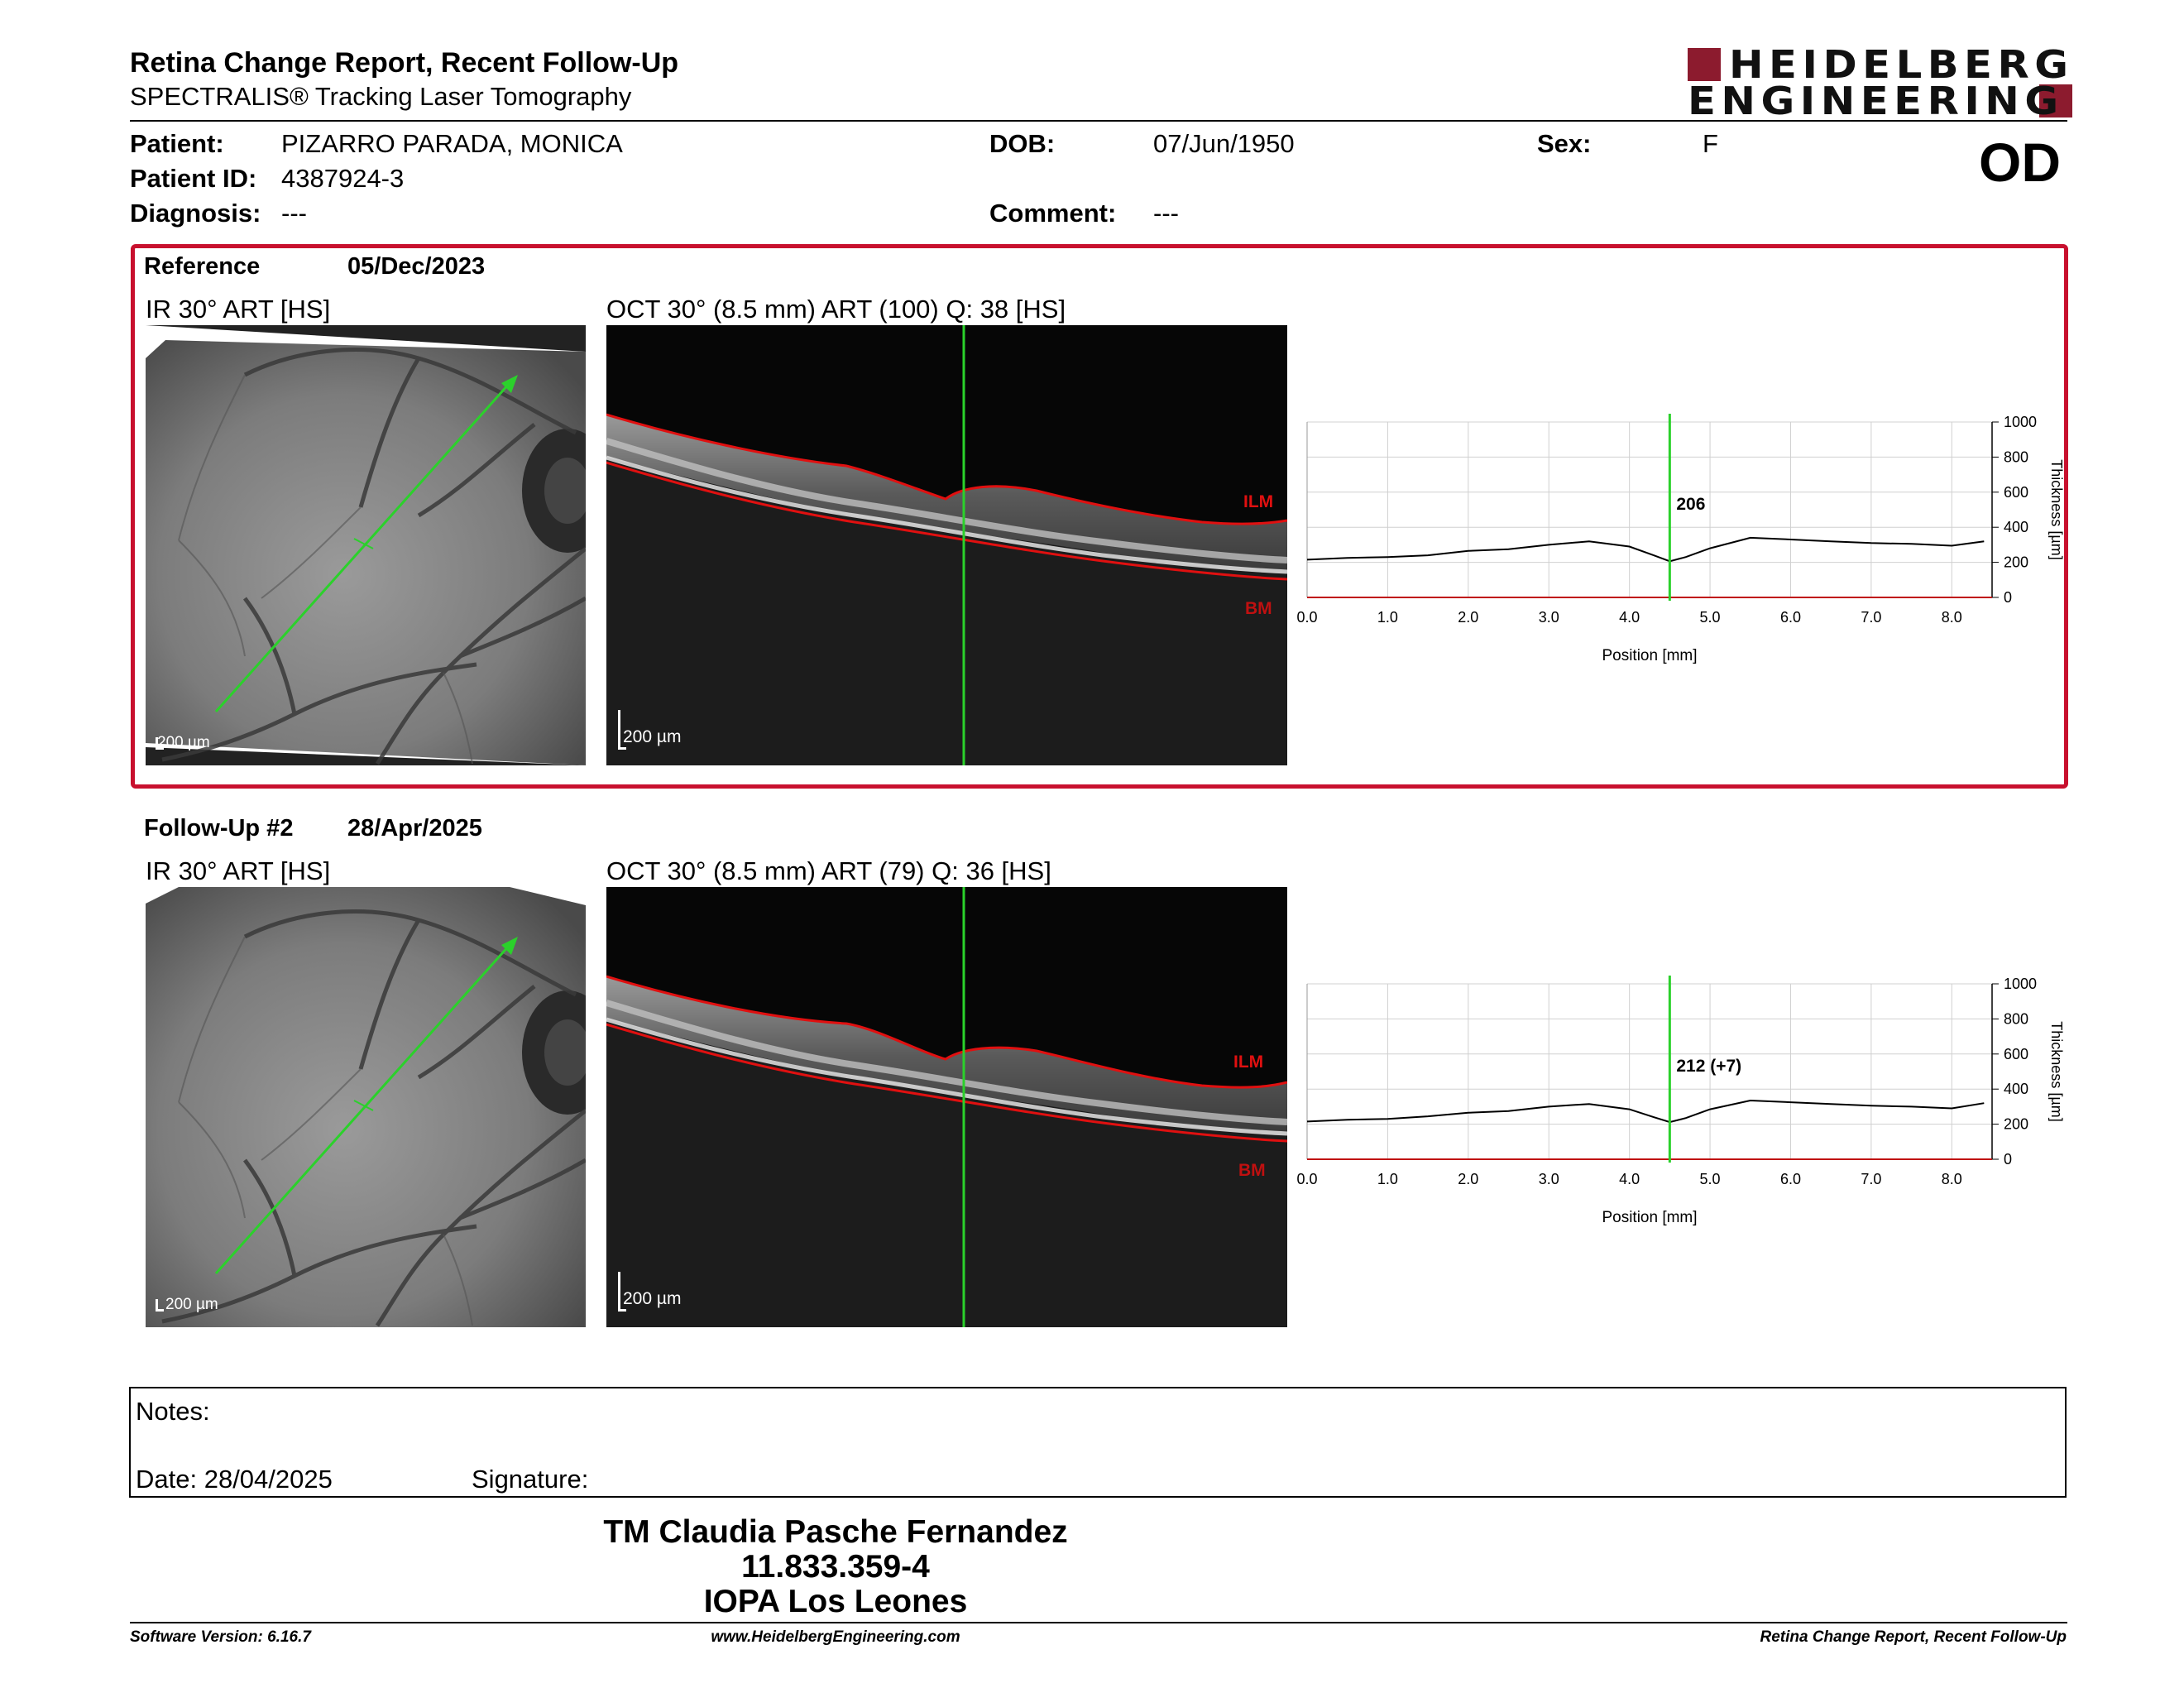 The height and width of the screenshot is (1688, 2184). Describe the element at coordinates (828, 870) in the screenshot. I see `followup-oct-title: OCT 30° (8.5 mm) ART (79) Q: 36 [HS]` at that location.